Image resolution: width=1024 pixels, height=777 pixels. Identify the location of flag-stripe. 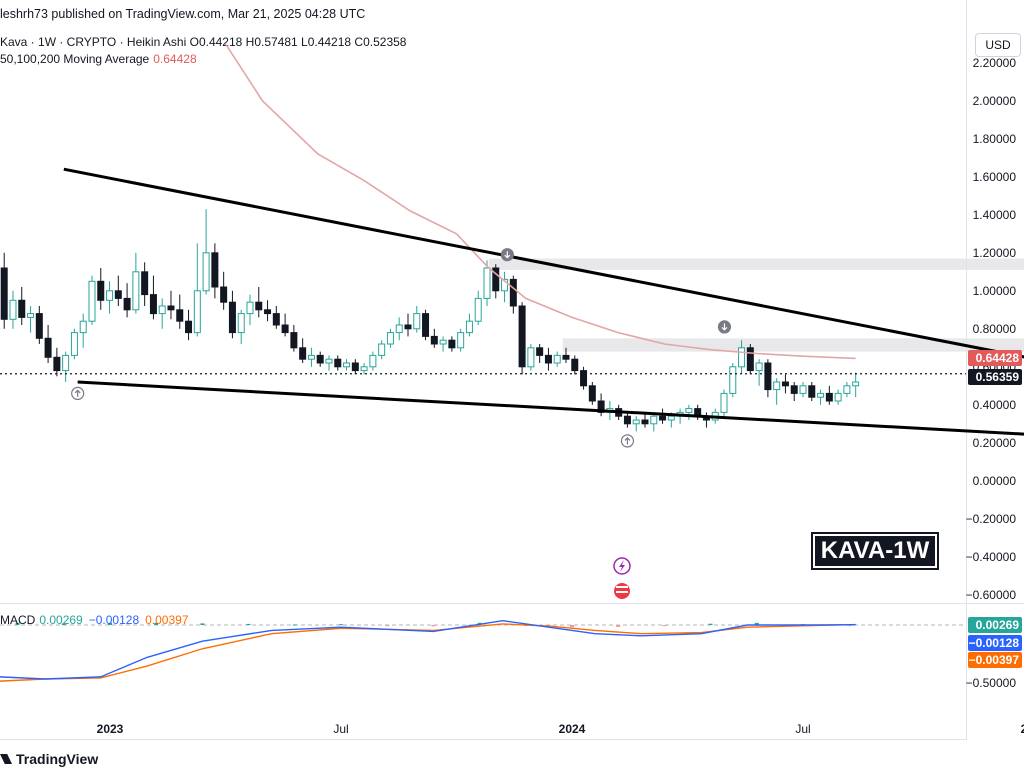
(622, 587).